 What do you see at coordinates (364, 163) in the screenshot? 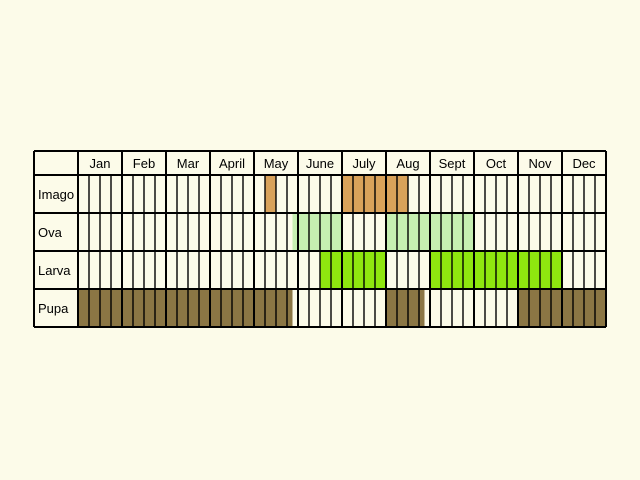
I see `month-header-july: July` at bounding box center [364, 163].